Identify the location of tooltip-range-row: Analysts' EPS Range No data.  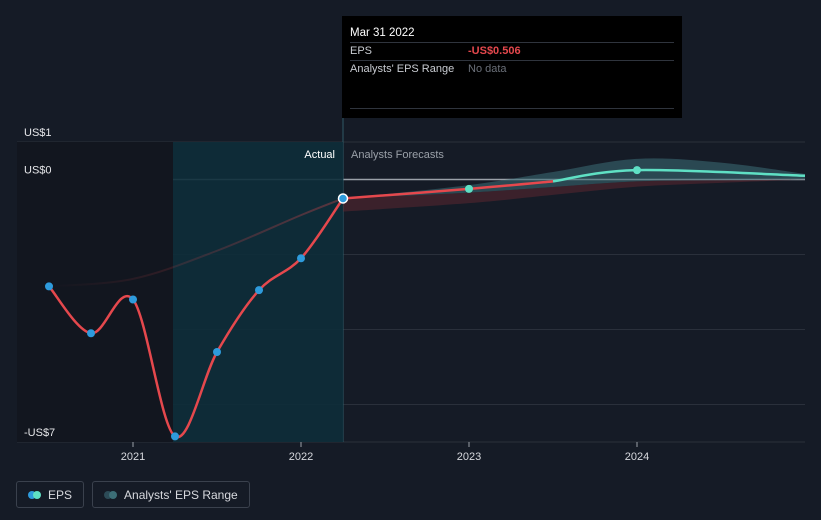
(512, 69).